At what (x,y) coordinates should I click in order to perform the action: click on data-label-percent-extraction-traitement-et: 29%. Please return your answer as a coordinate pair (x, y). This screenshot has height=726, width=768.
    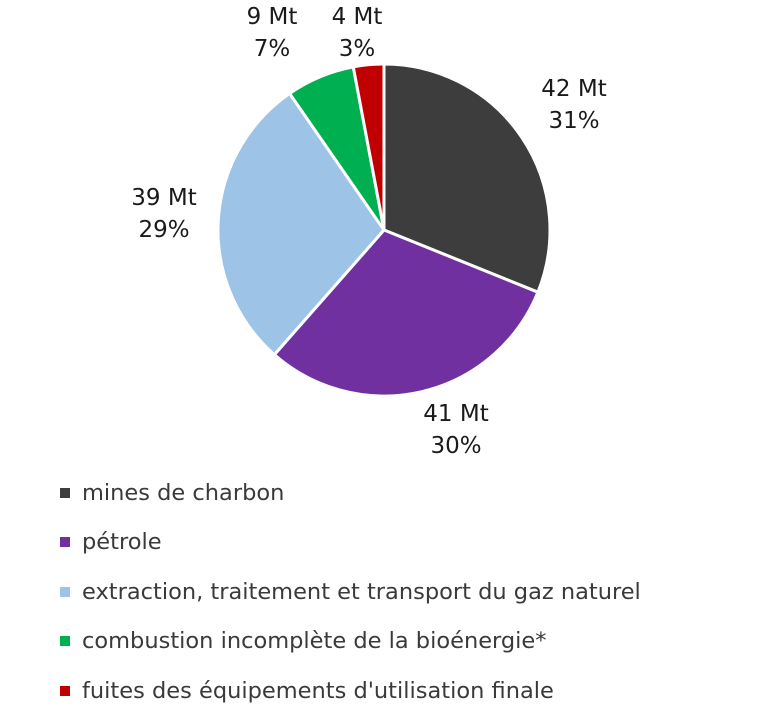
    Looking at the image, I should click on (163, 230).